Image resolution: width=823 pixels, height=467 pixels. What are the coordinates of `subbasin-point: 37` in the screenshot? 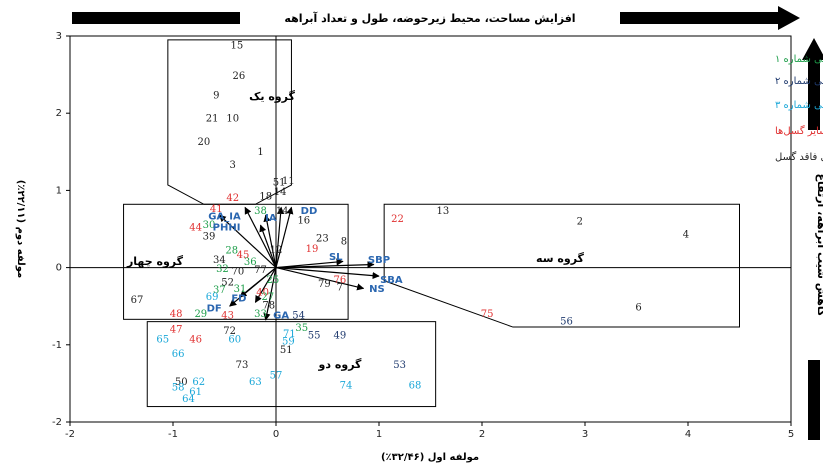 It's located at (219, 290).